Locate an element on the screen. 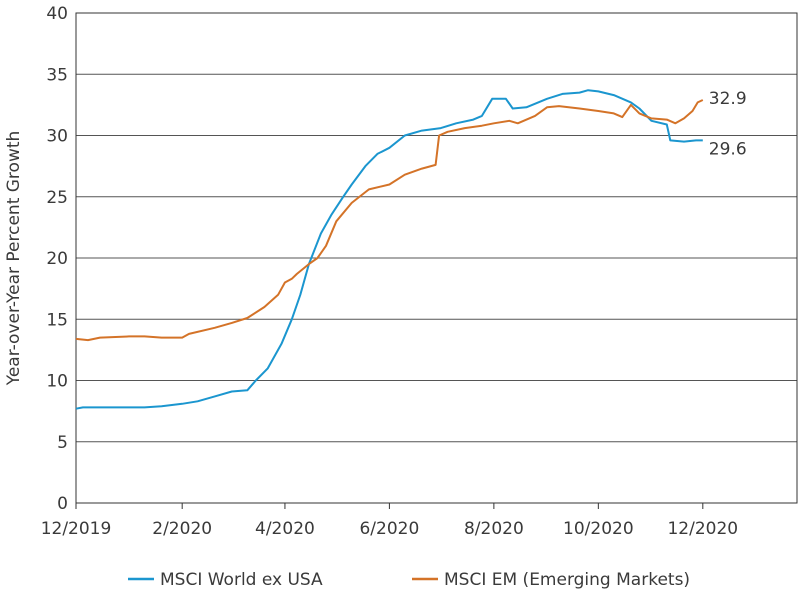 The width and height of the screenshot is (800, 596). x-tick-label: 12/2020 is located at coordinates (702, 529).